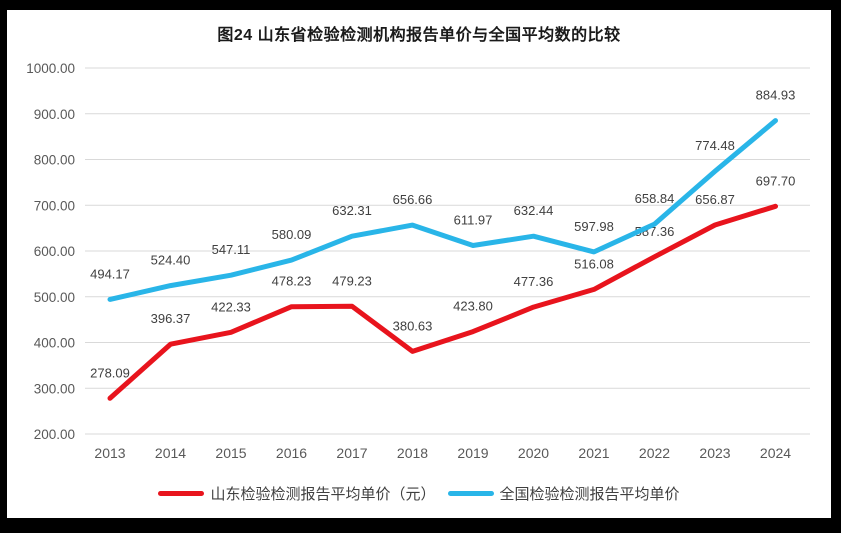 This screenshot has height=533, width=841. I want to click on y-tick-label: 500.00, so click(54, 297).